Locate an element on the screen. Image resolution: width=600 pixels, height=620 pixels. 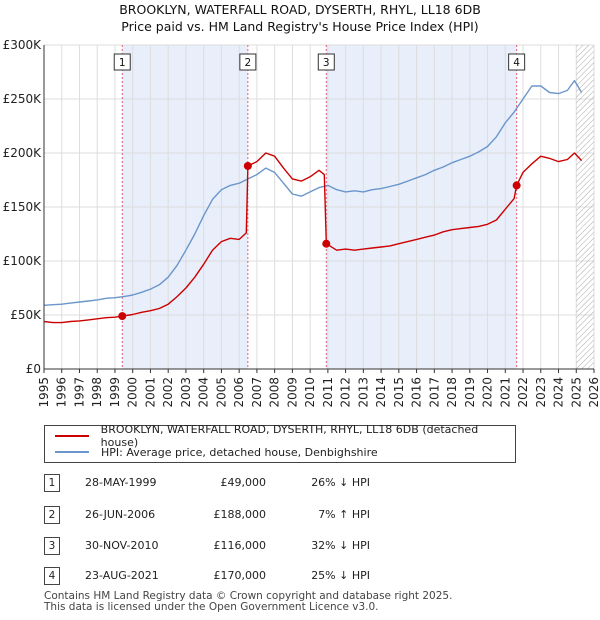
x-tick-label: 2024 is located at coordinates (559, 392).